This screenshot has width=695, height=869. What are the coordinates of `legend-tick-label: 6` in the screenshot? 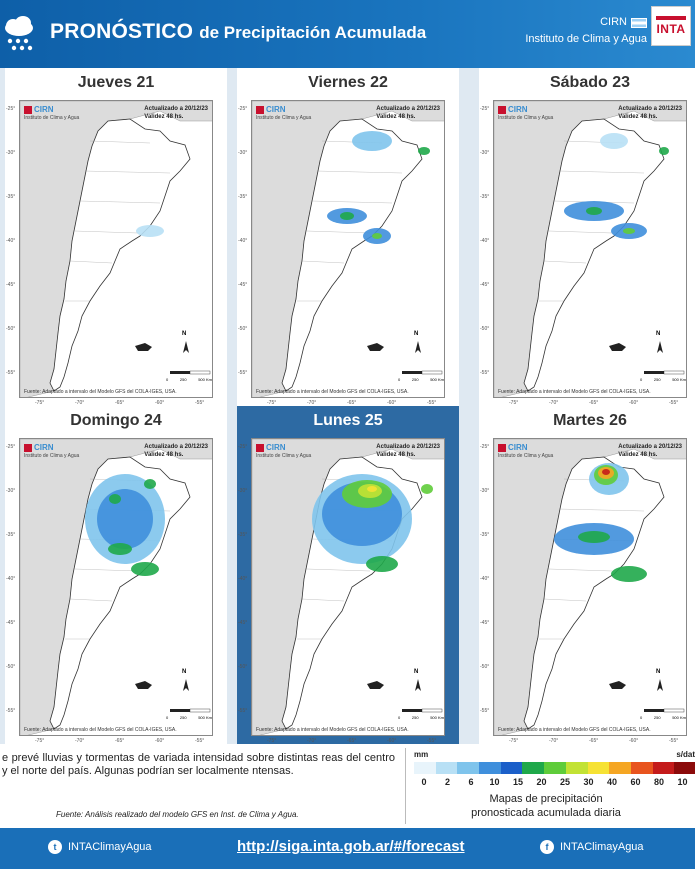 It's located at (471, 782).